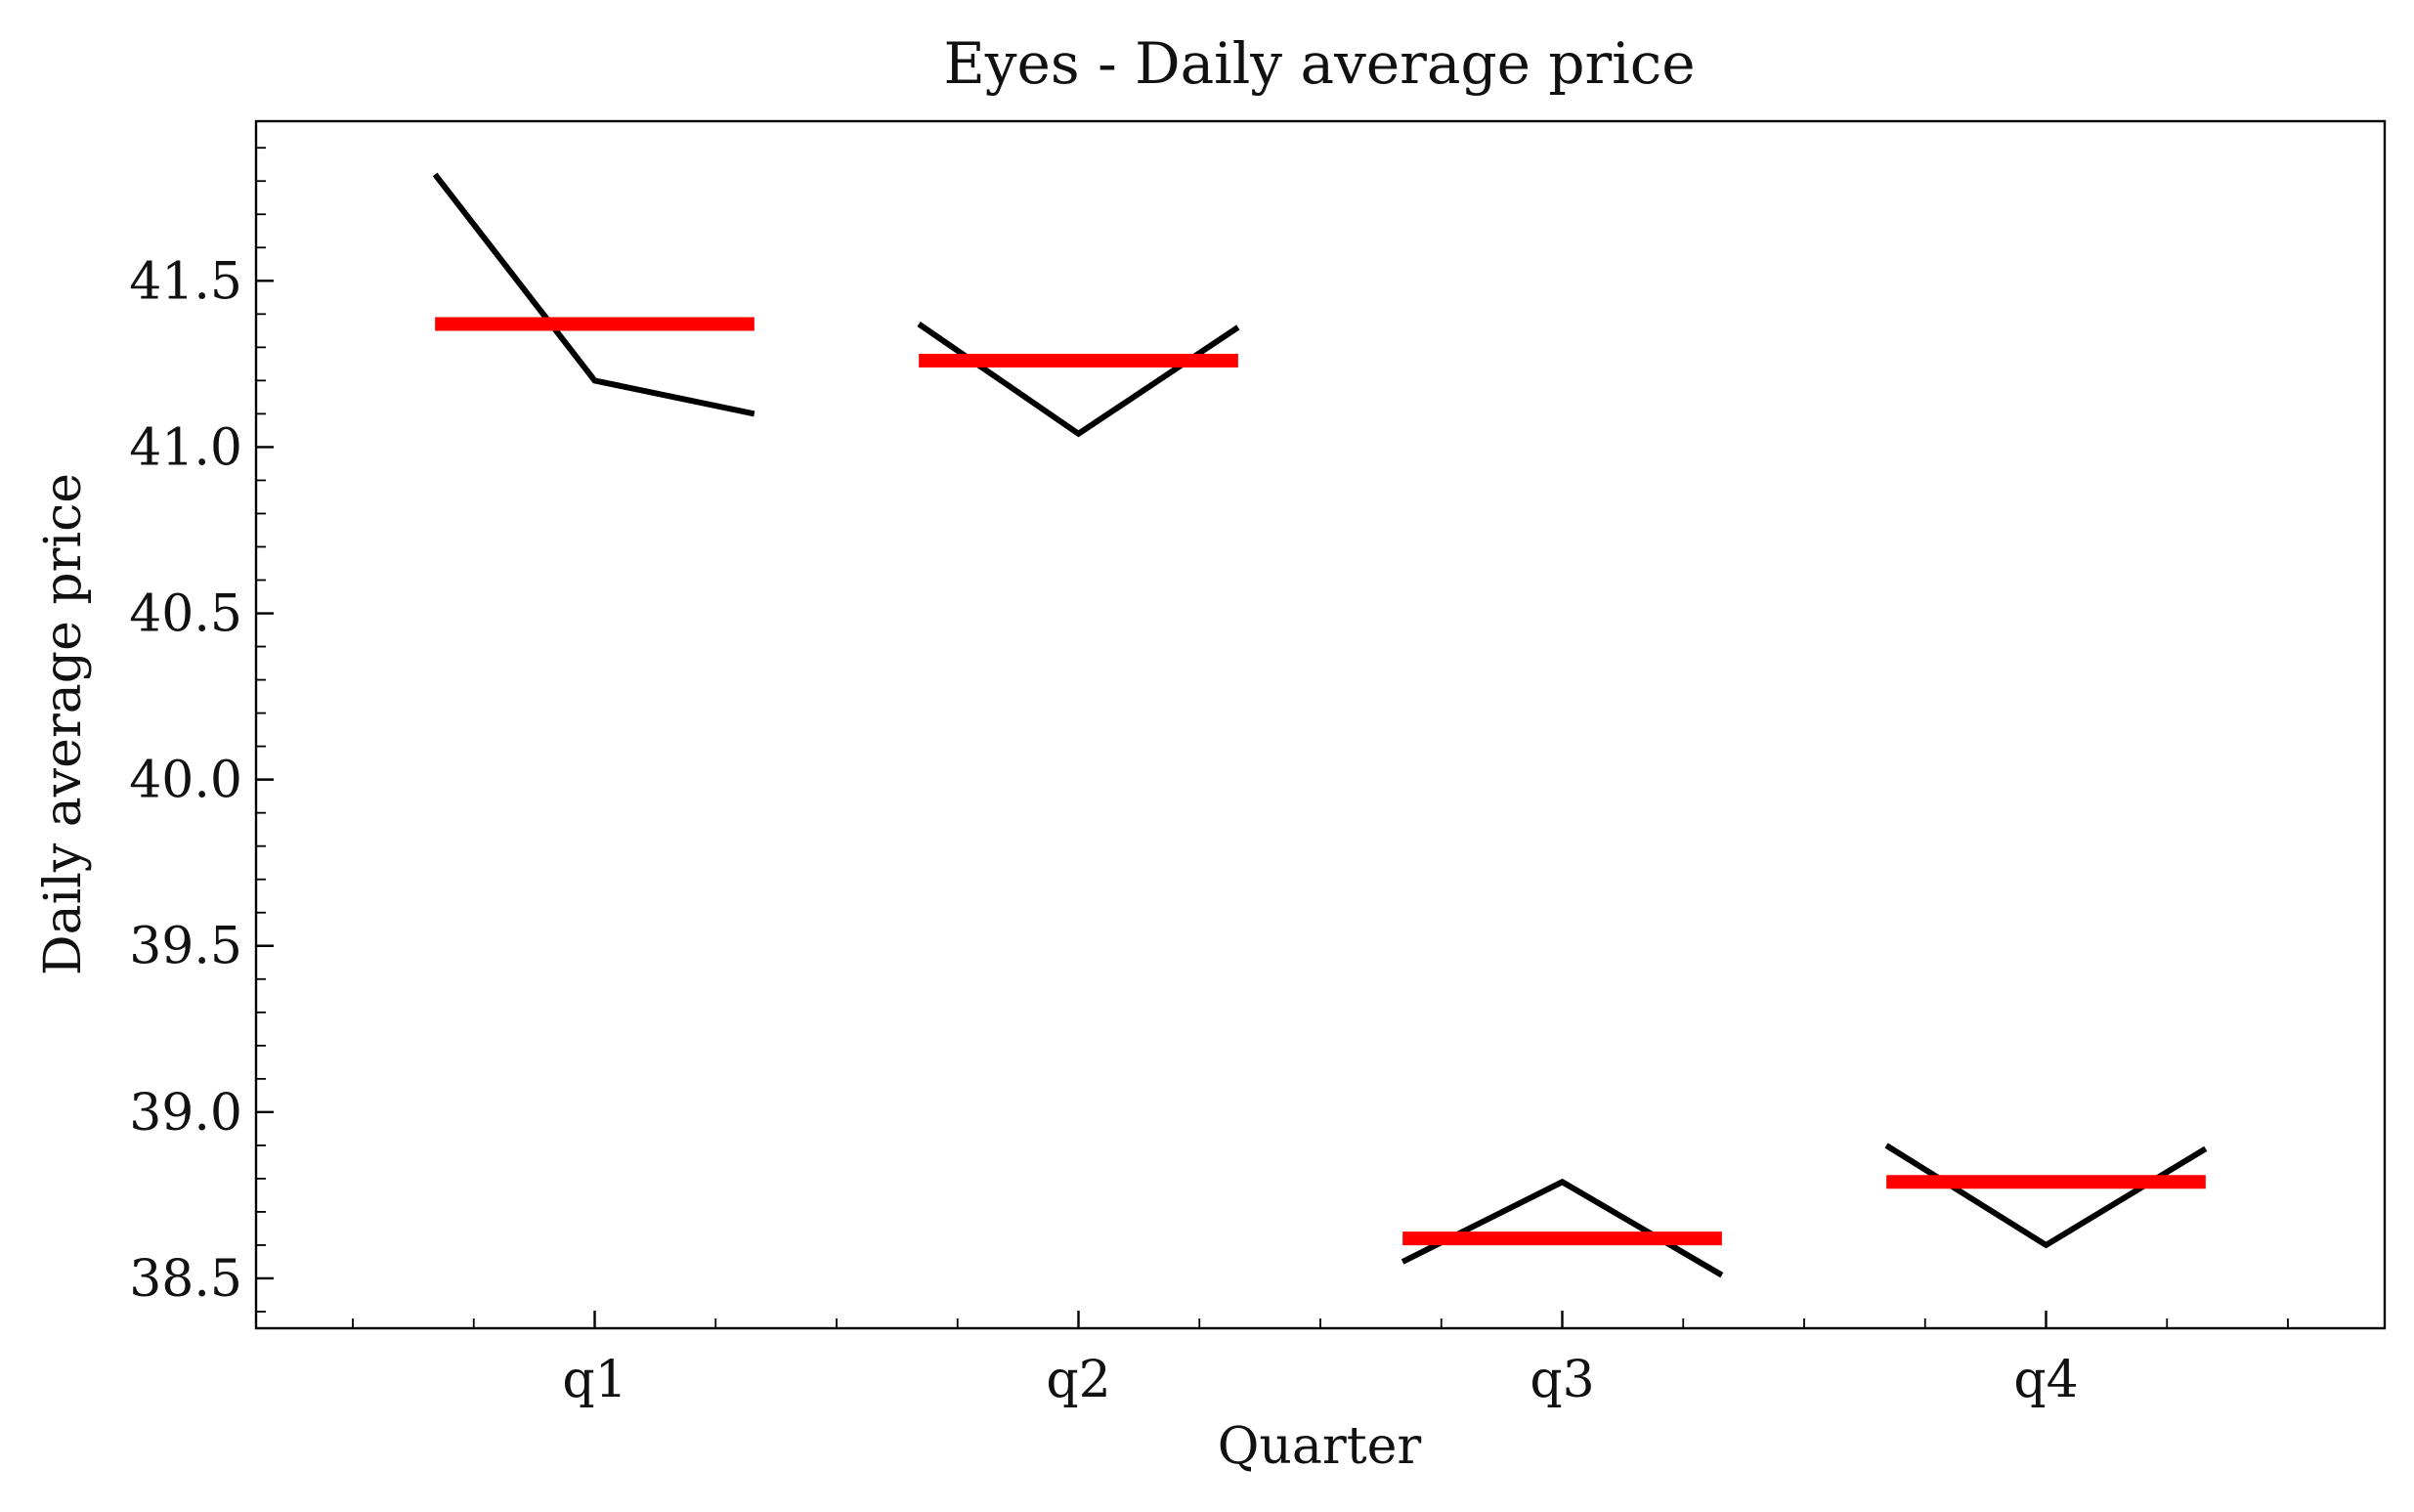 Image resolution: width=2414 pixels, height=1512 pixels. Describe the element at coordinates (1319, 63) in the screenshot. I see `chart-title: Eyes - Daily average price` at that location.